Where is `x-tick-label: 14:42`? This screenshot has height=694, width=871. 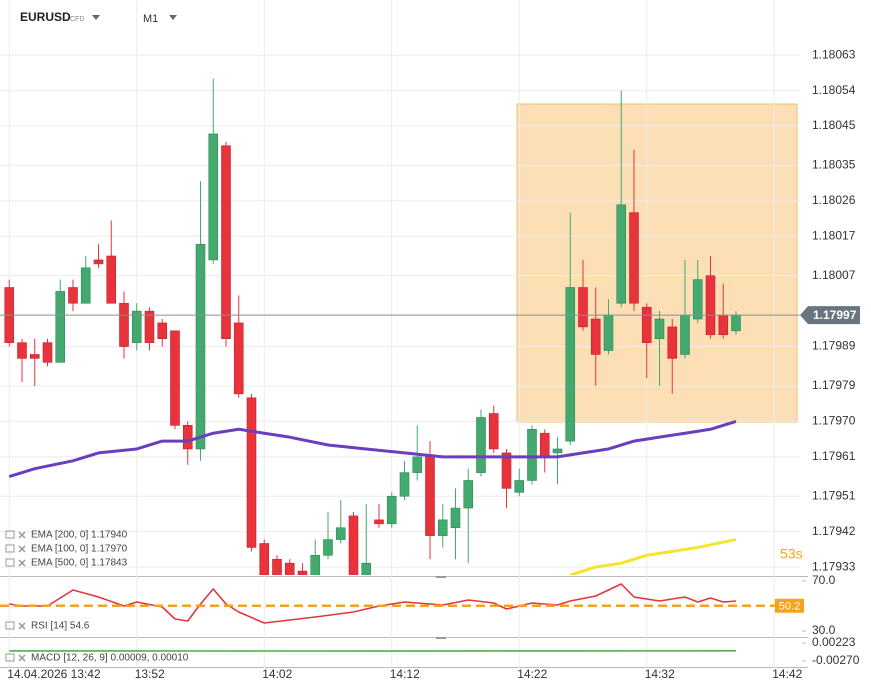 x-tick-label: 14:42 is located at coordinates (787, 674).